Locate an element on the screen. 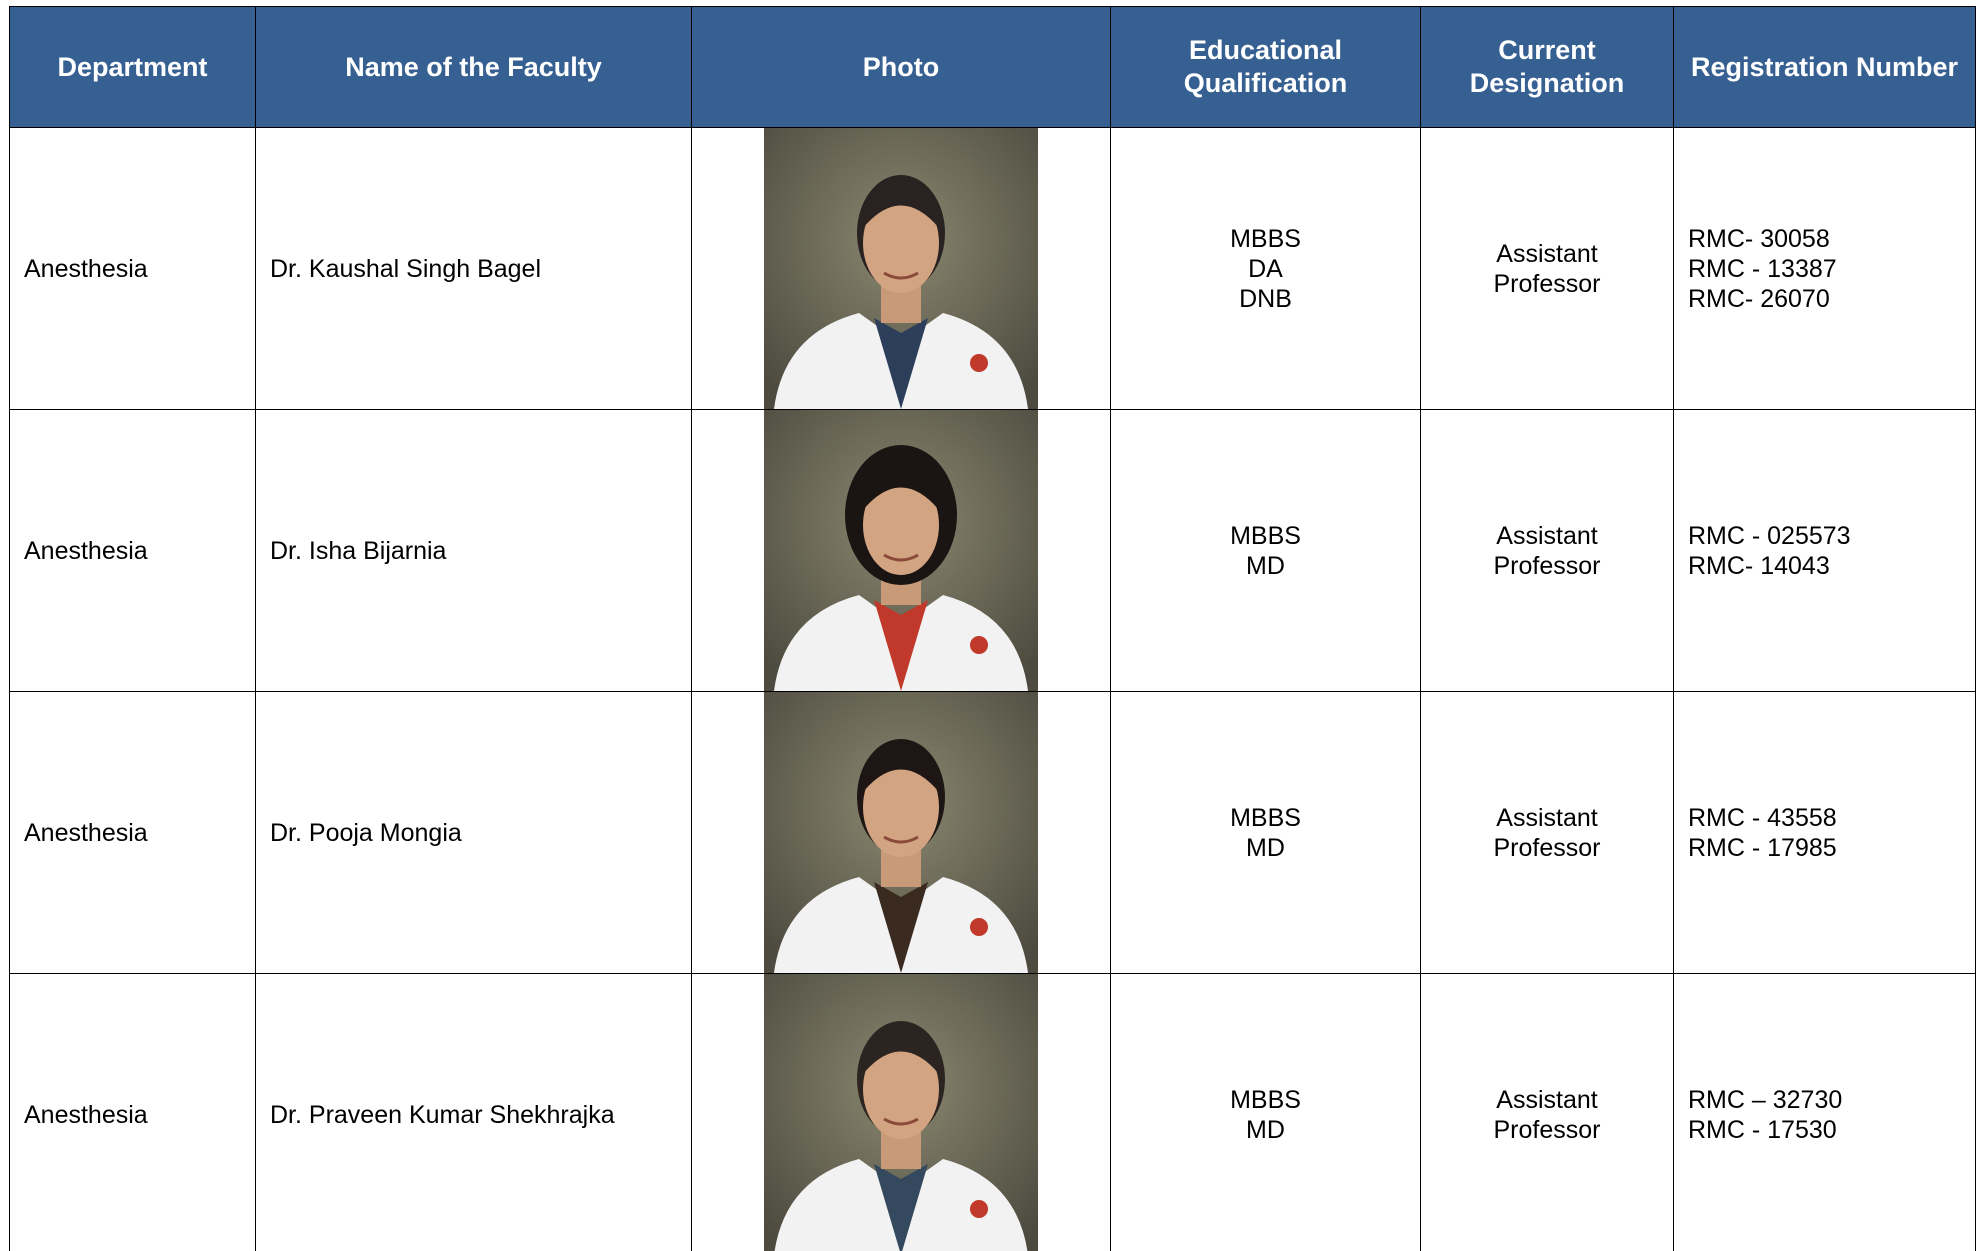 This screenshot has width=1977, height=1251. faculty-name: Dr. Isha Bijarnia is located at coordinates (358, 550).